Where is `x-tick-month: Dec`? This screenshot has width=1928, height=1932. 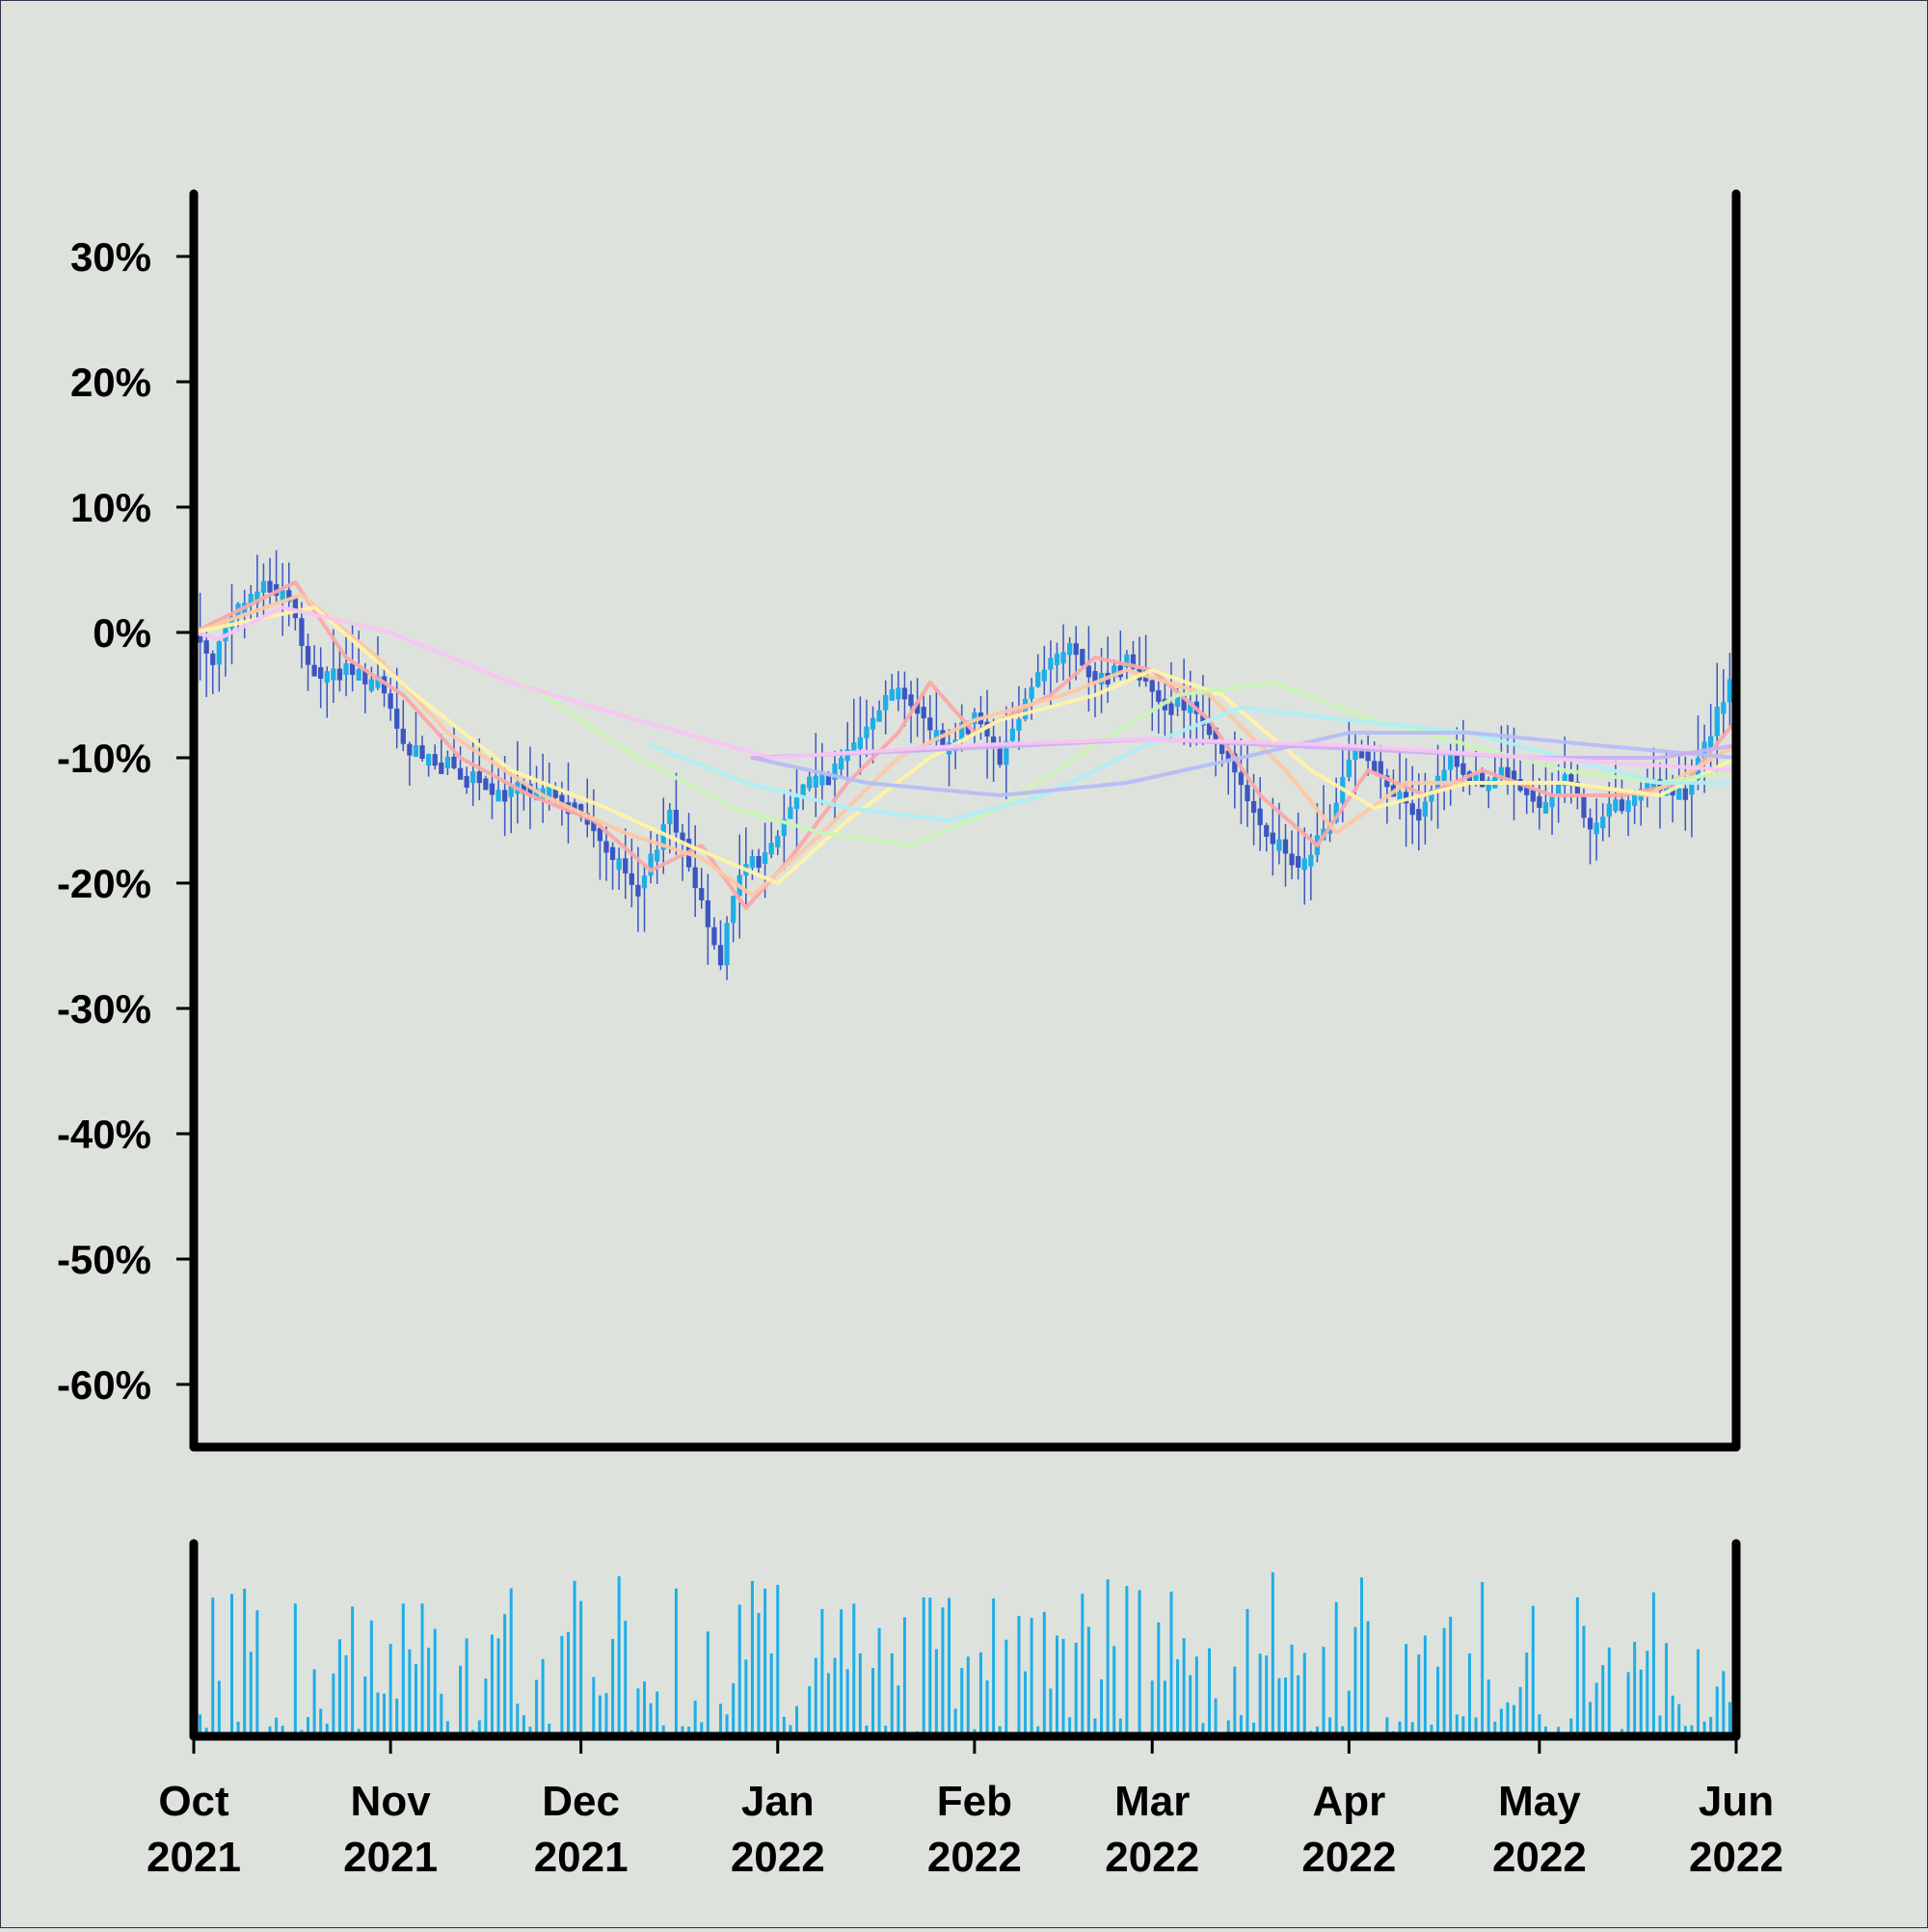 x-tick-month: Dec is located at coordinates (581, 1802).